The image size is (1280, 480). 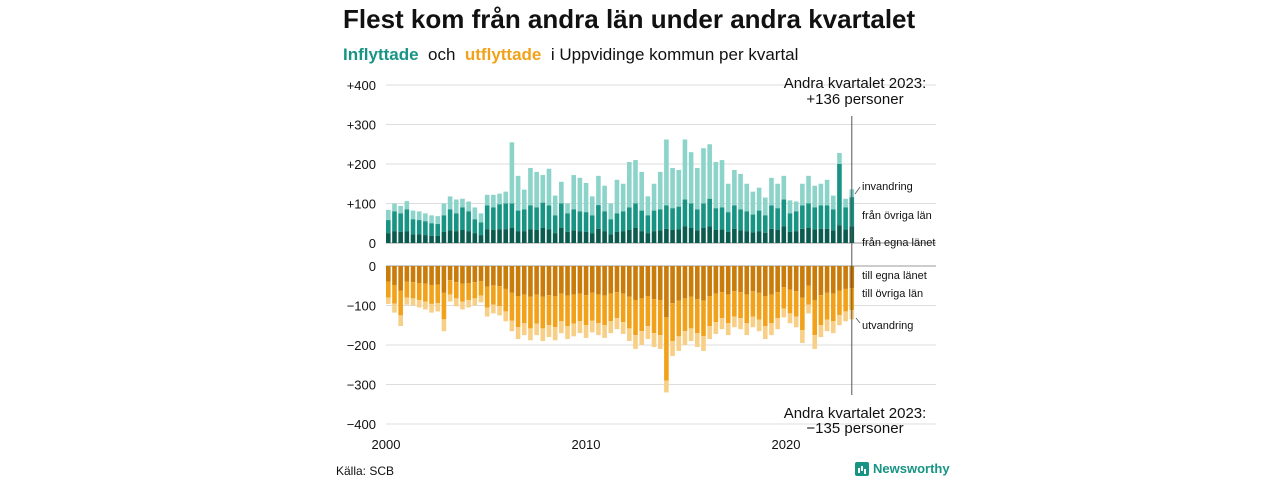 I want to click on top-y-tick-label: +300, so click(x=361, y=125).